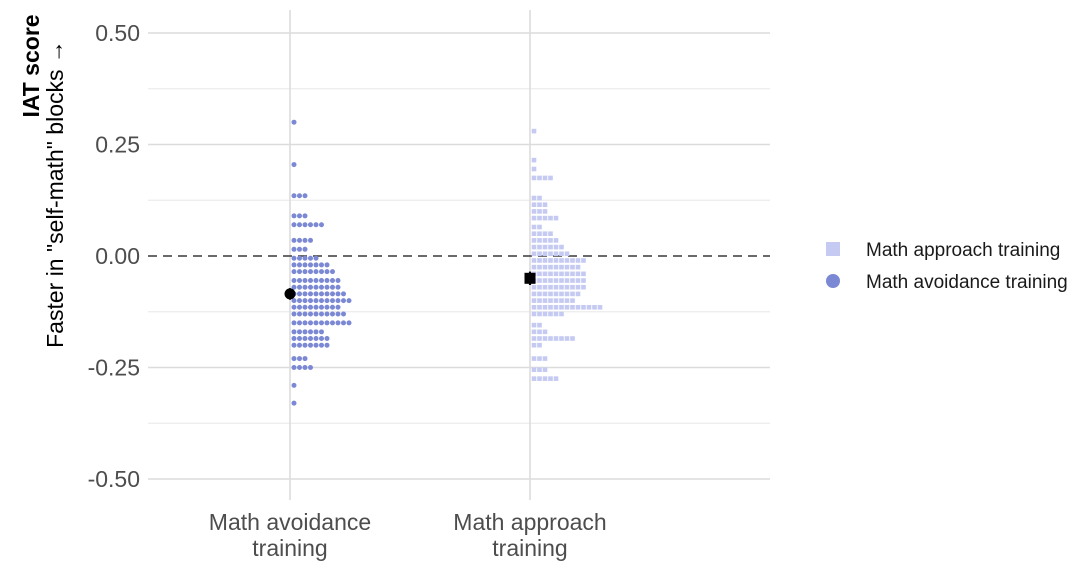 The width and height of the screenshot is (1088, 566). What do you see at coordinates (114, 256) in the screenshot?
I see `y-tick-labels: 0.50 0.25 0.00 -0.25 -0.50` at bounding box center [114, 256].